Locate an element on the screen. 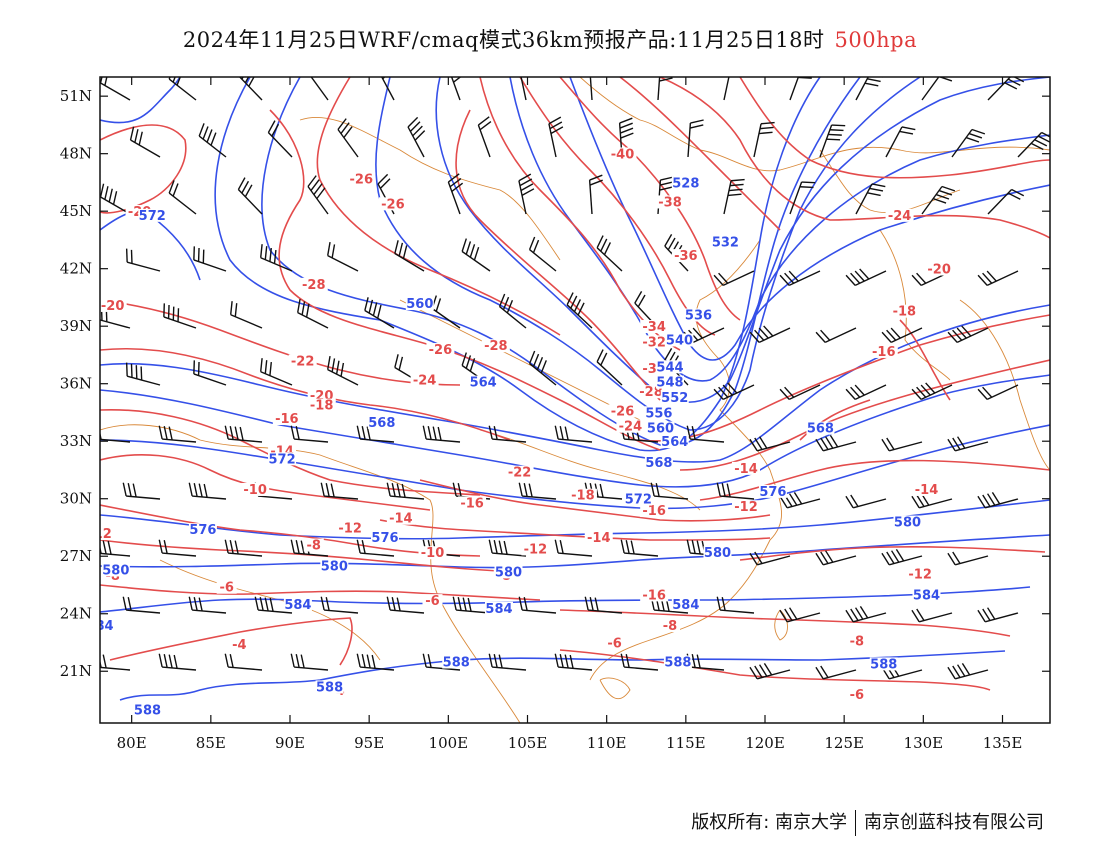  lon-tick-label: 125E is located at coordinates (844, 743).